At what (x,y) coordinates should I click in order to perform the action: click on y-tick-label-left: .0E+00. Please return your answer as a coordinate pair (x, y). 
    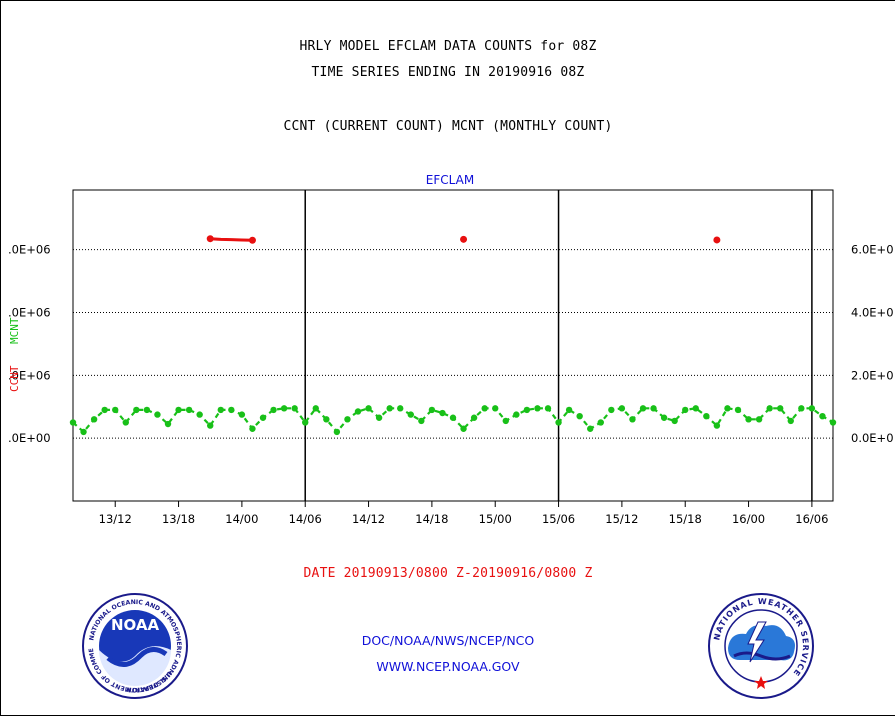
    Looking at the image, I should click on (29, 438).